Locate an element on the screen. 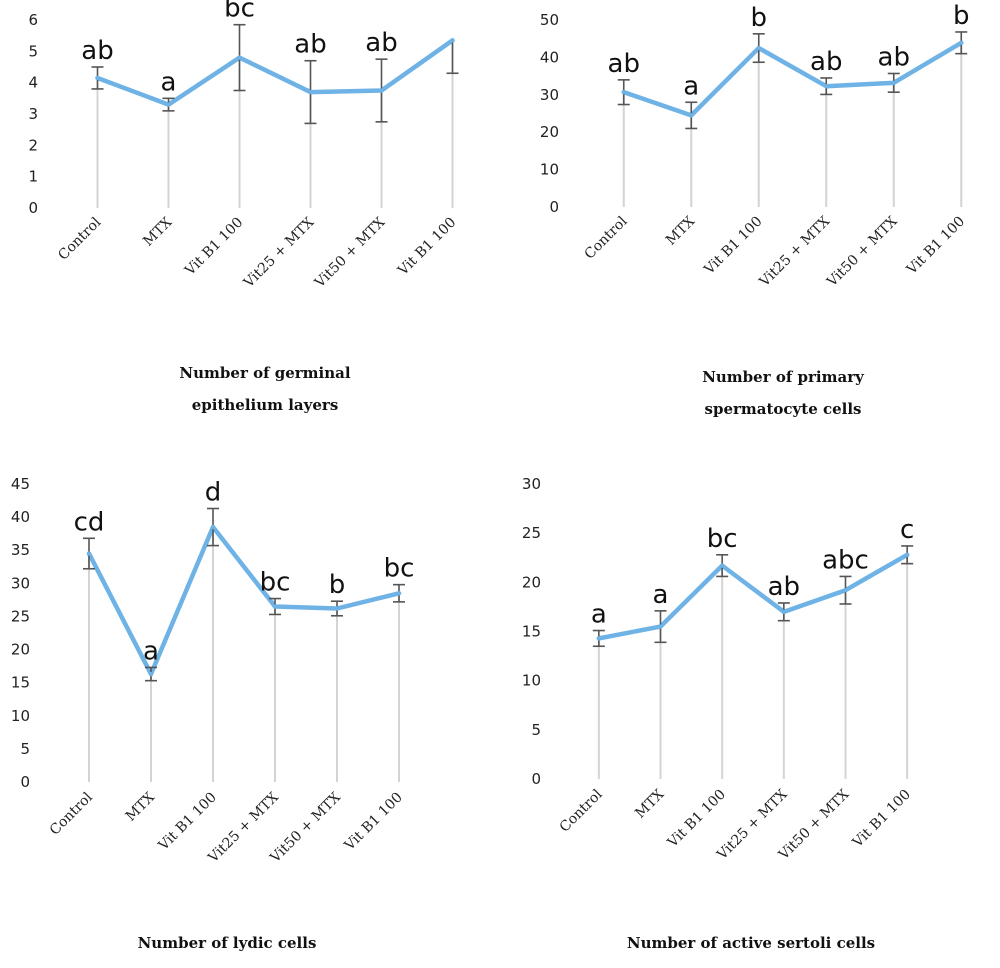 This screenshot has height=968, width=1000. significance-letter: abc is located at coordinates (845, 560).